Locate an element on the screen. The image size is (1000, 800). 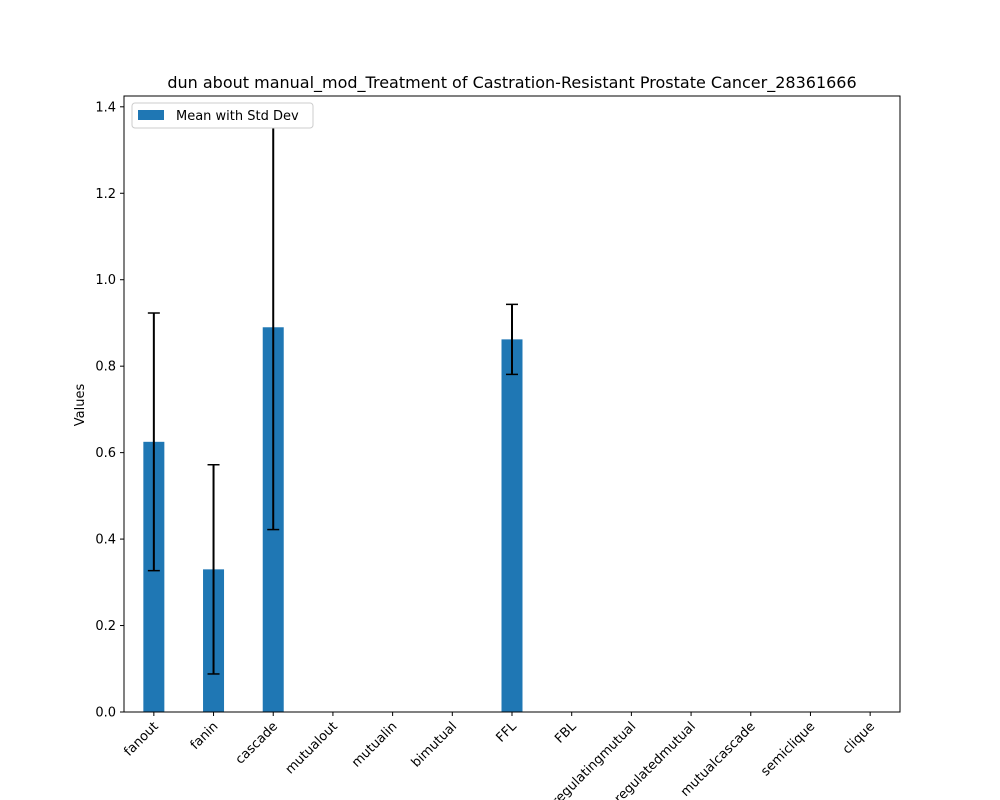
legend-box is located at coordinates (222, 115).